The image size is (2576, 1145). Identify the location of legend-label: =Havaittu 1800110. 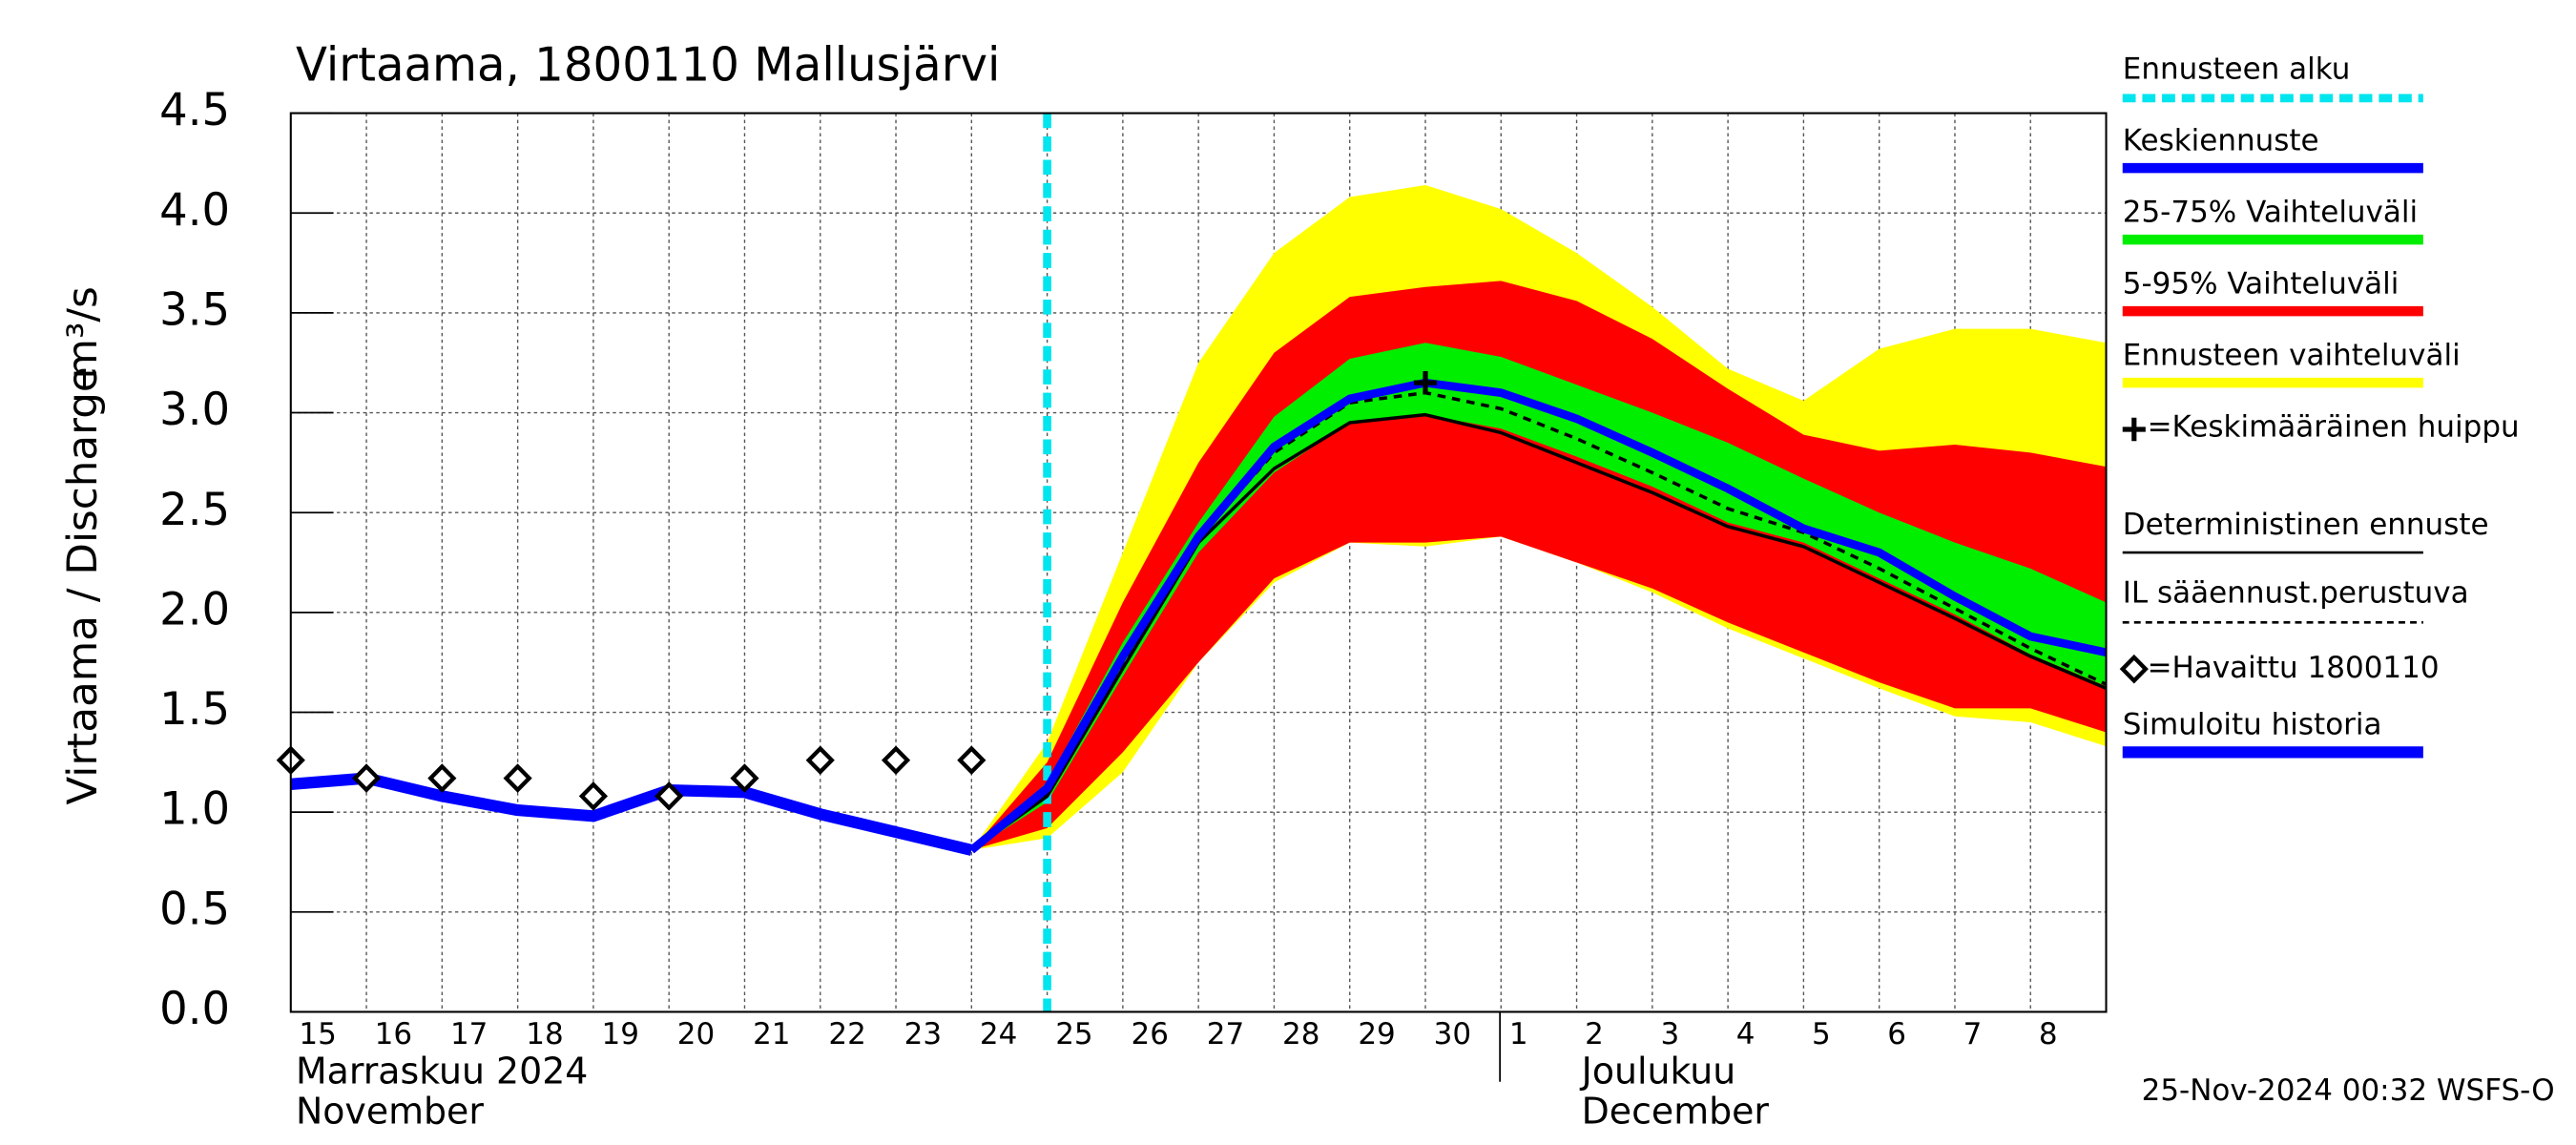
(2294, 668).